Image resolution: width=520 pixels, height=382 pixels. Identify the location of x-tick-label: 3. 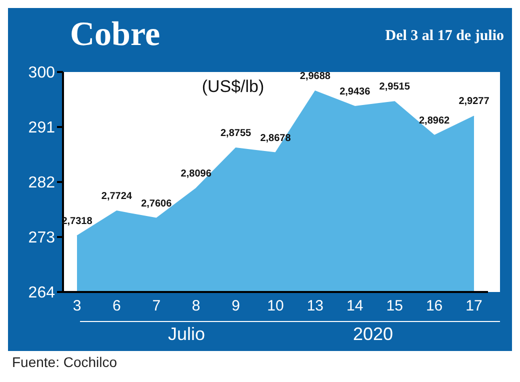
(77, 306).